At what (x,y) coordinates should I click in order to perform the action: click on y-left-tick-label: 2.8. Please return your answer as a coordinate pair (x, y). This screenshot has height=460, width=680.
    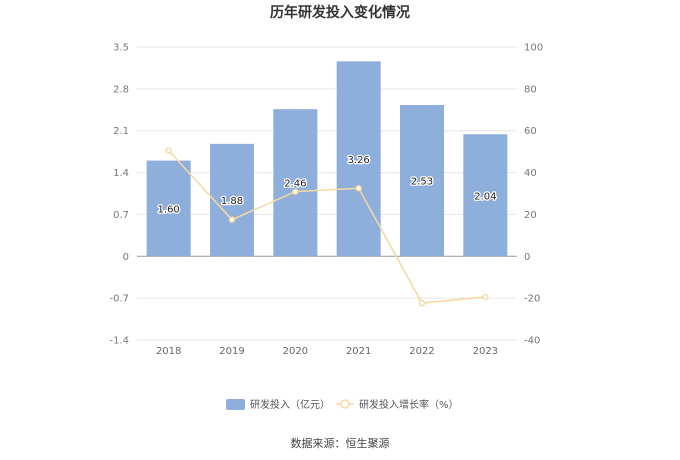
    Looking at the image, I should click on (121, 89).